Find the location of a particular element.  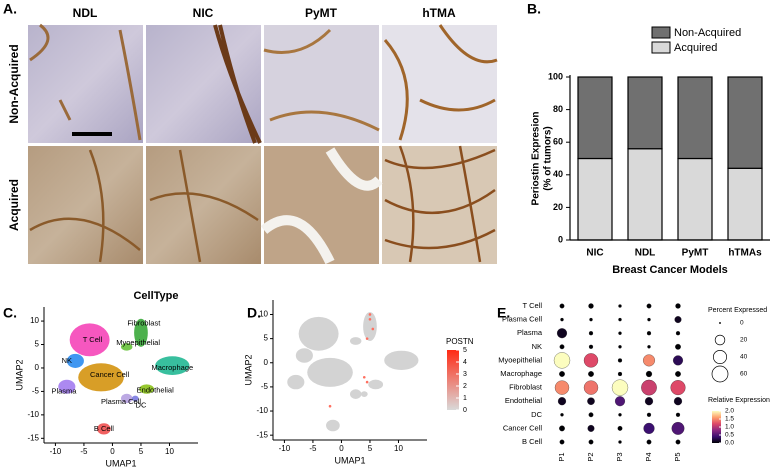

row-label: Myoepithelial is located at coordinates (520, 359).